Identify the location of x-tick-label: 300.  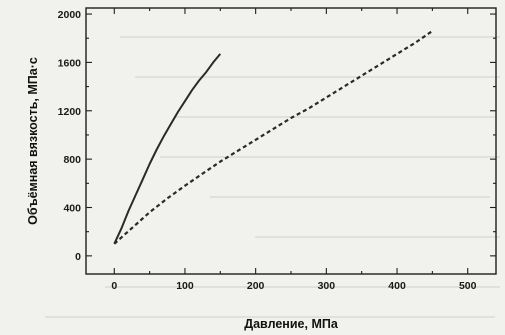
(327, 286).